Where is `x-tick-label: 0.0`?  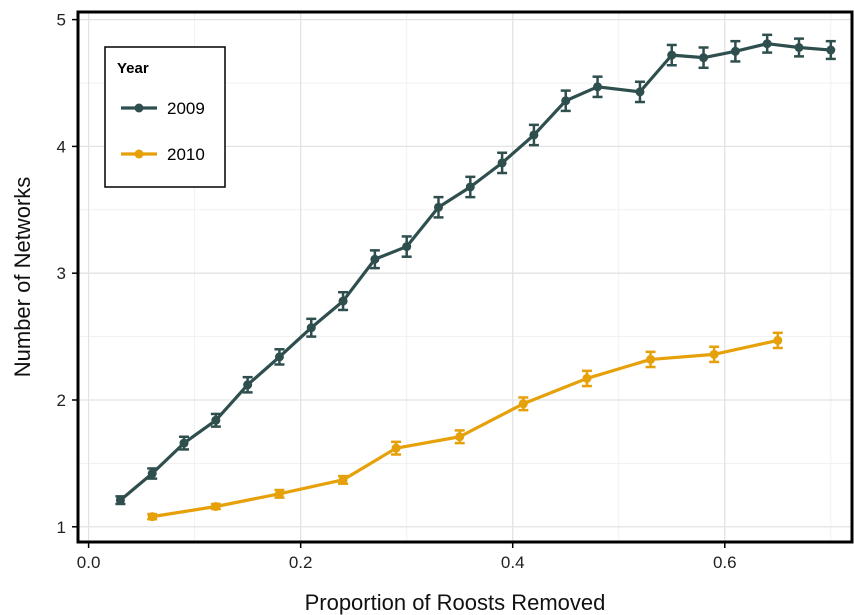 x-tick-label: 0.0 is located at coordinates (89, 562).